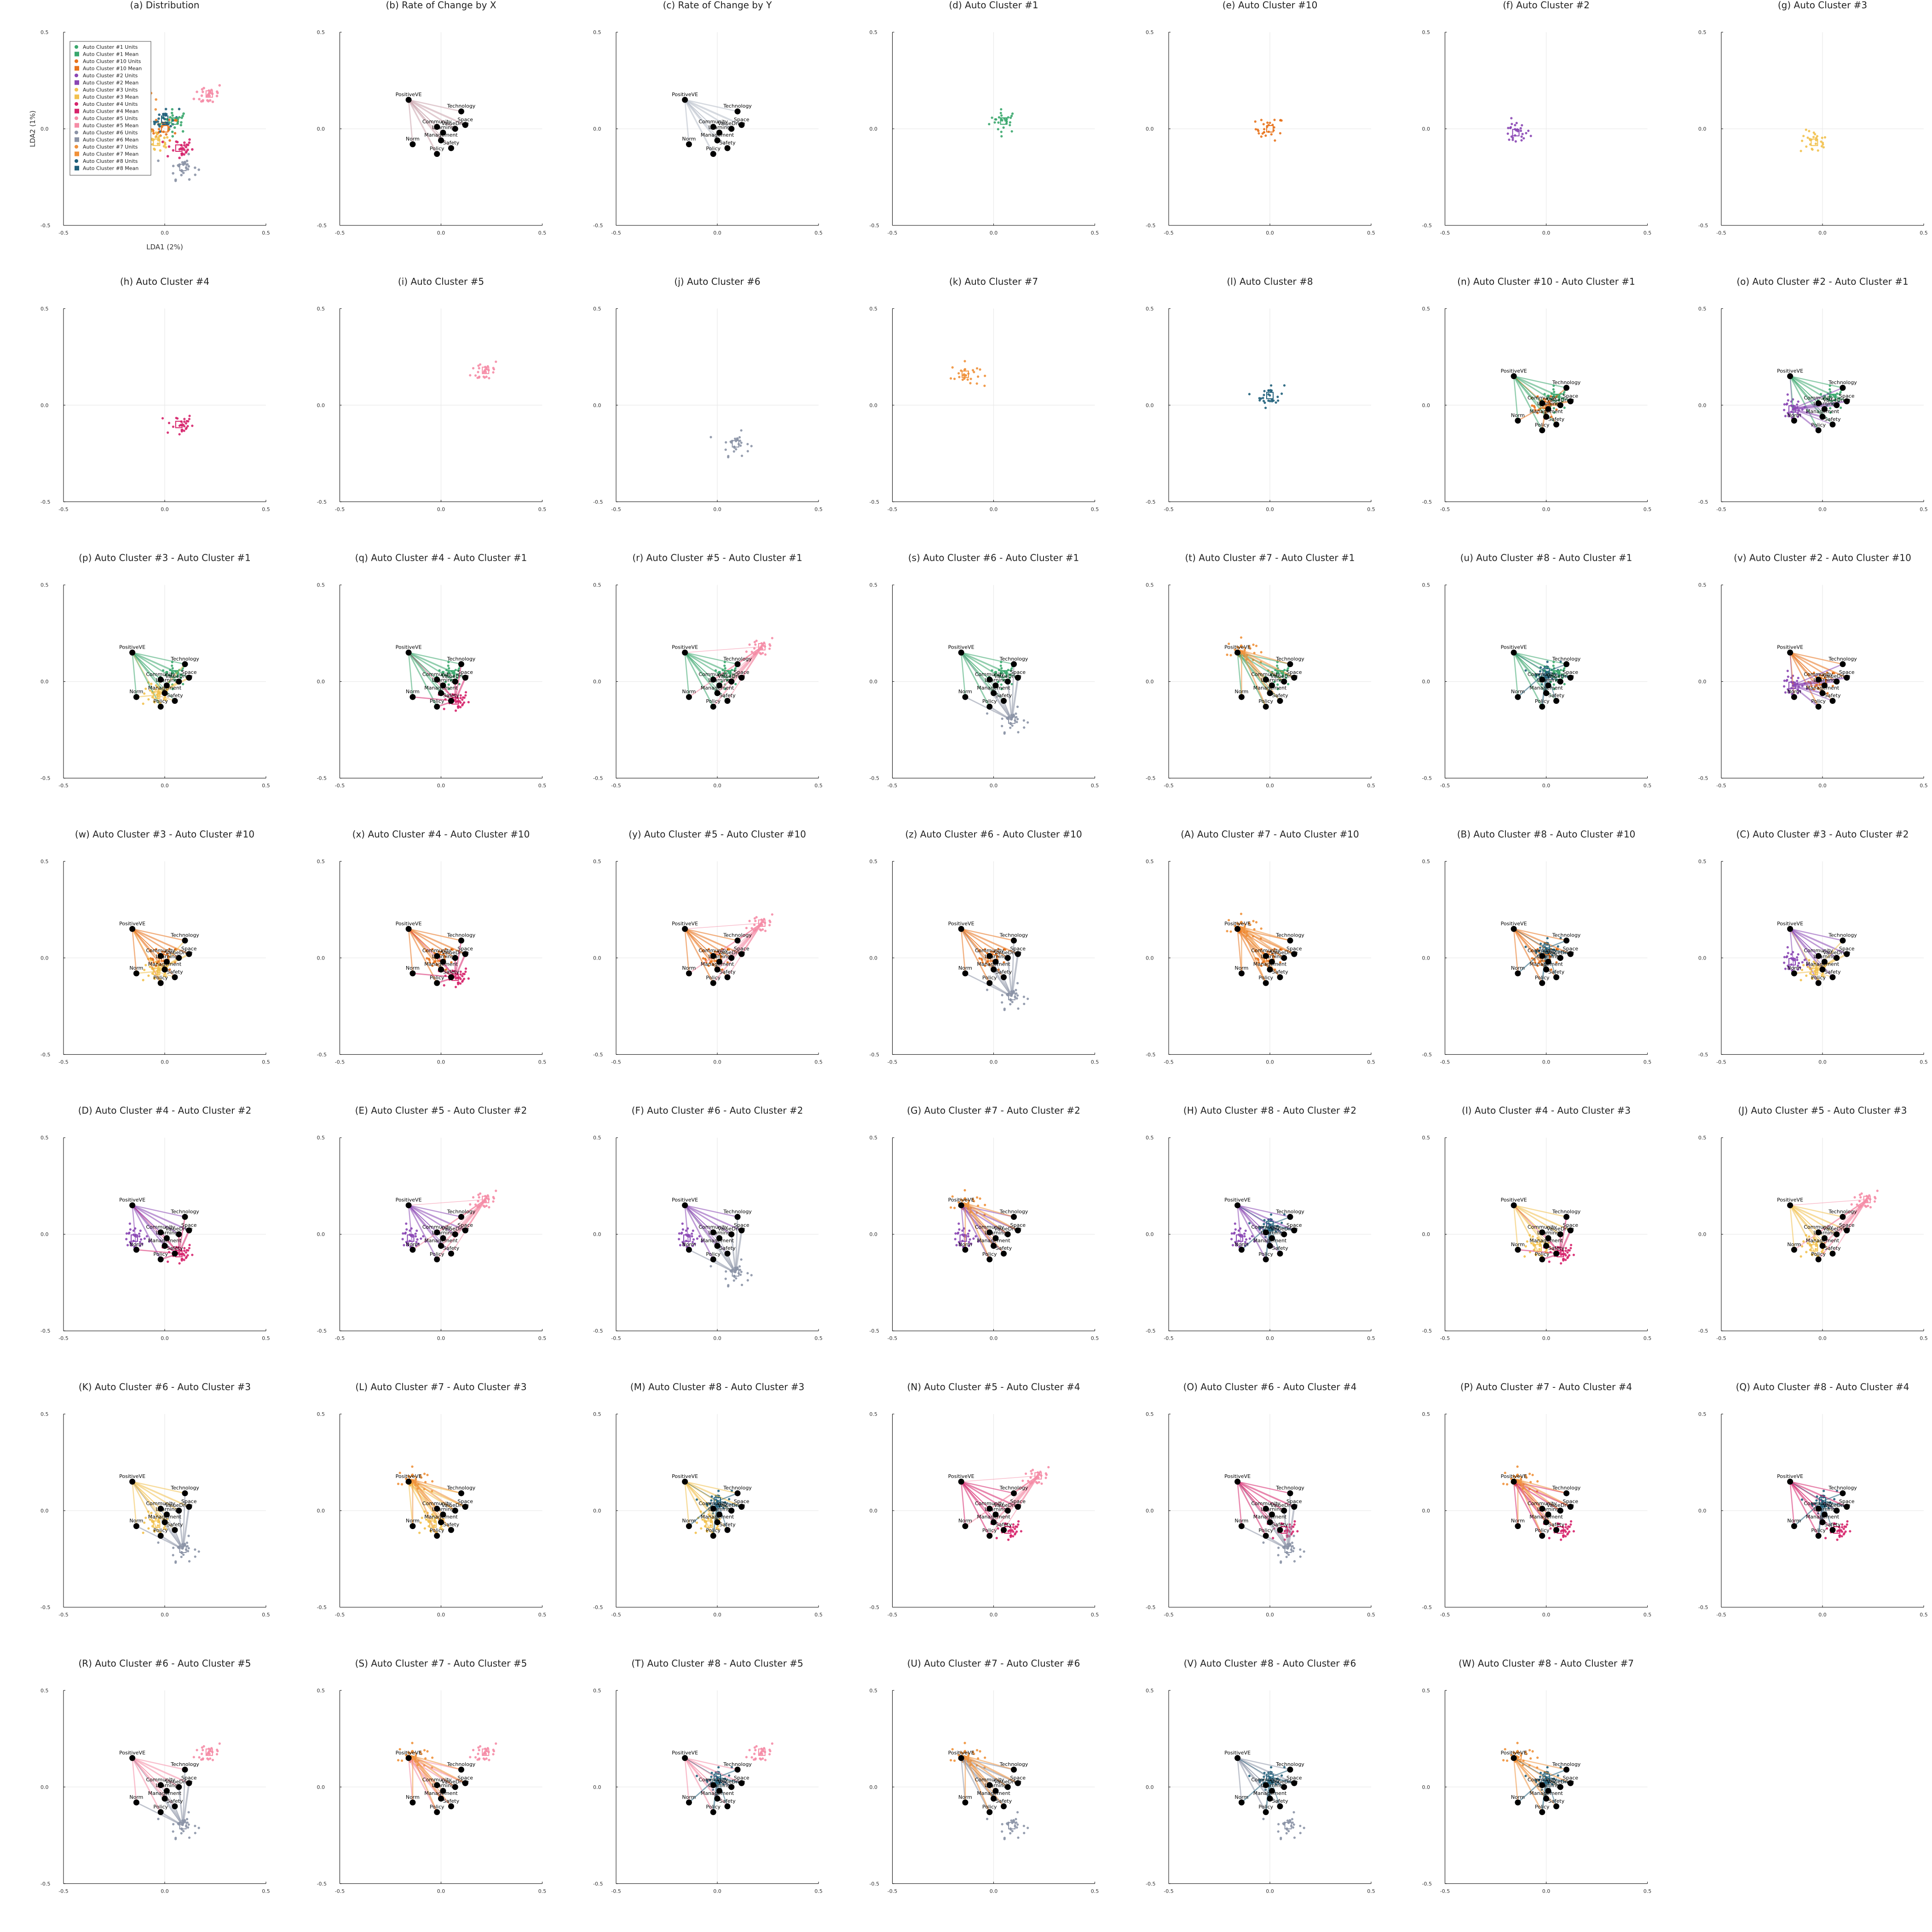 This screenshot has height=1932, width=1932. Describe the element at coordinates (542, 1062) in the screenshot. I see `x-tick-label: 0.5` at that location.